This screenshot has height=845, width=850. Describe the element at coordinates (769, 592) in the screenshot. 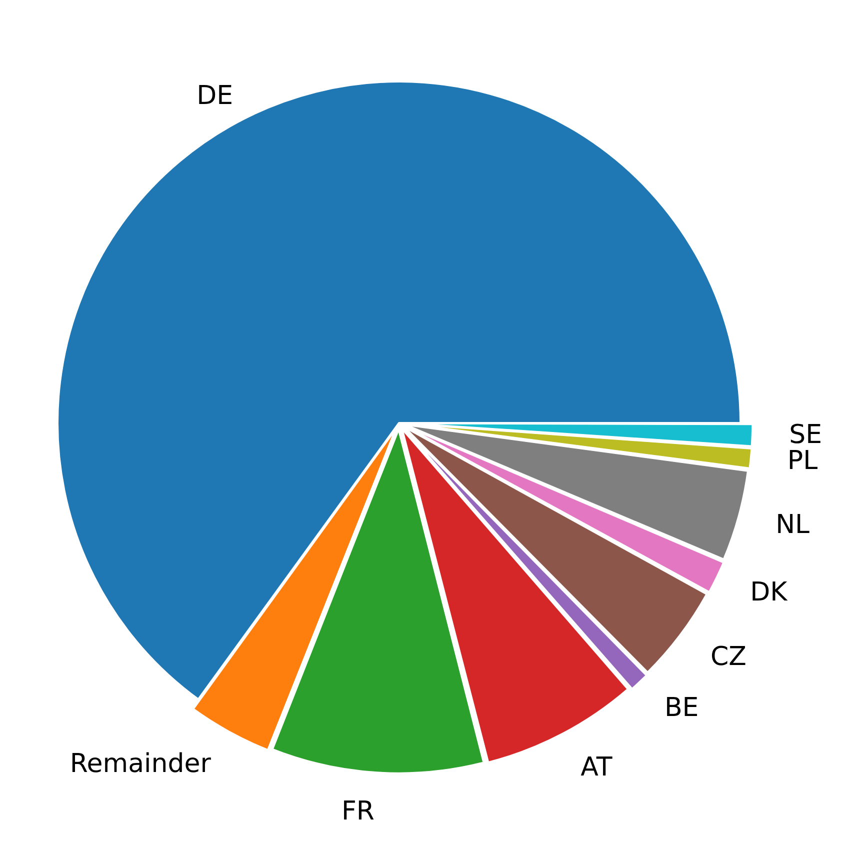

I see `slice-label: DK` at that location.